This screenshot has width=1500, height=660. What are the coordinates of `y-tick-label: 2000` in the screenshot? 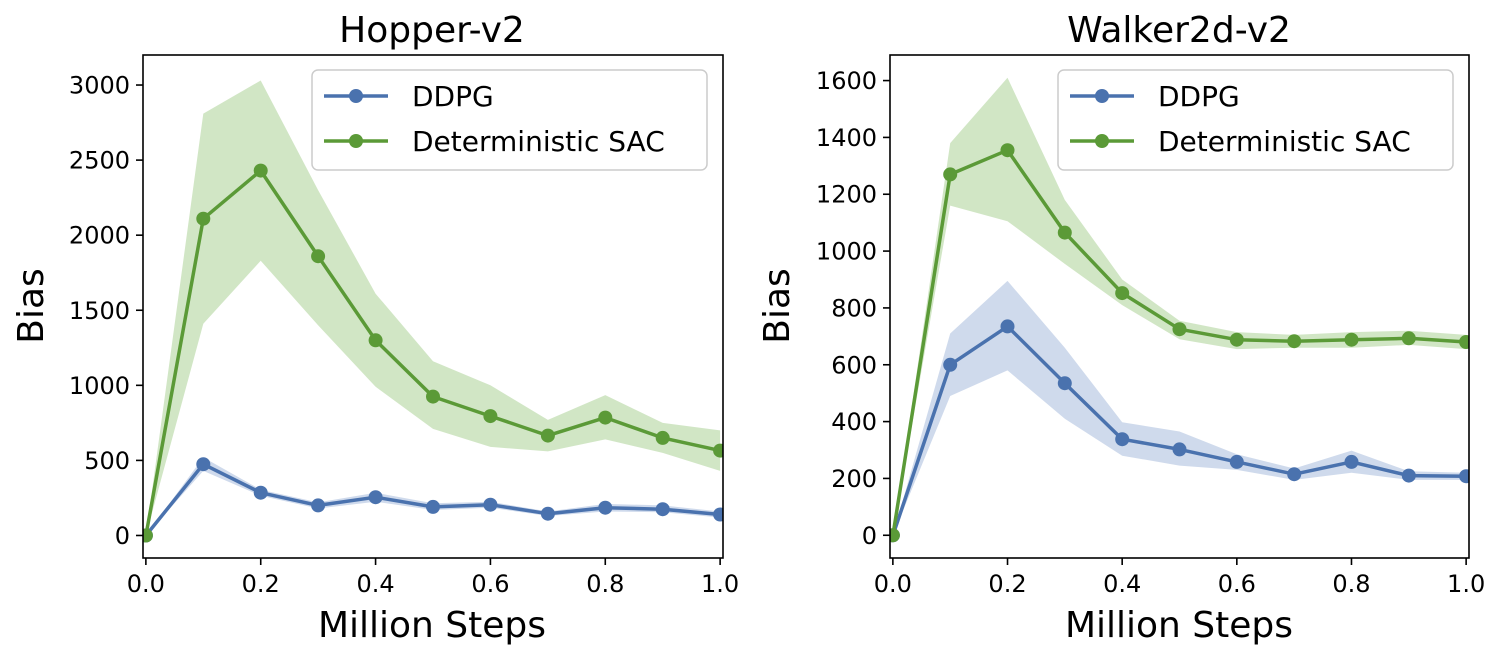 It's located at (99, 236).